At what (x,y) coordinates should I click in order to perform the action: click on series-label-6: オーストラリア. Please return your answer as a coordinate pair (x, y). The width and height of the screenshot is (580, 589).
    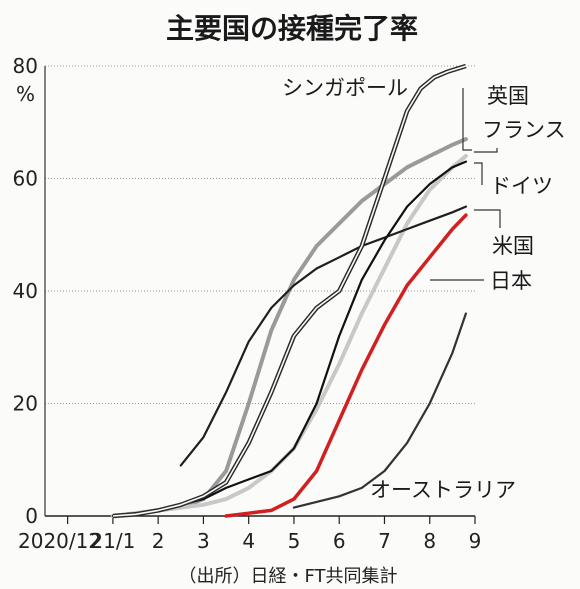
    Looking at the image, I should click on (443, 490).